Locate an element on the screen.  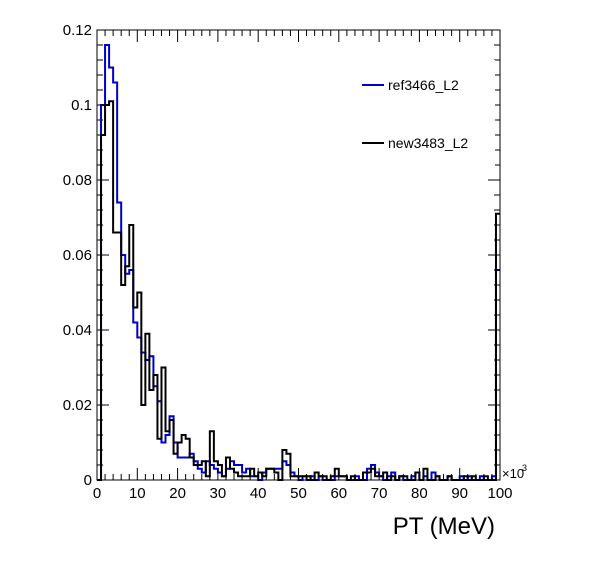
x-tick-label: 20 is located at coordinates (177, 493).